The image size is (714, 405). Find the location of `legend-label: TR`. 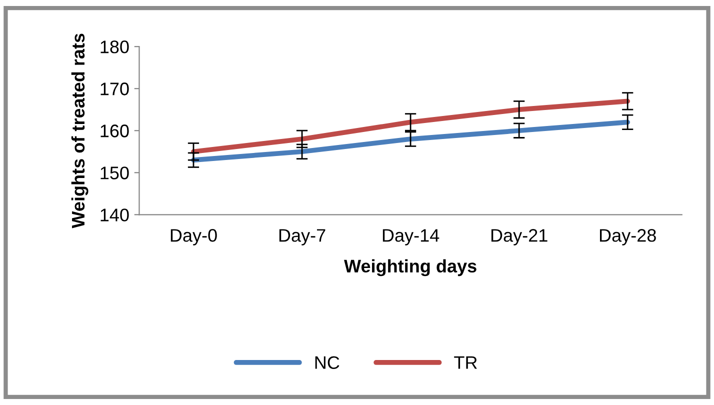

legend-label: TR is located at coordinates (465, 362).